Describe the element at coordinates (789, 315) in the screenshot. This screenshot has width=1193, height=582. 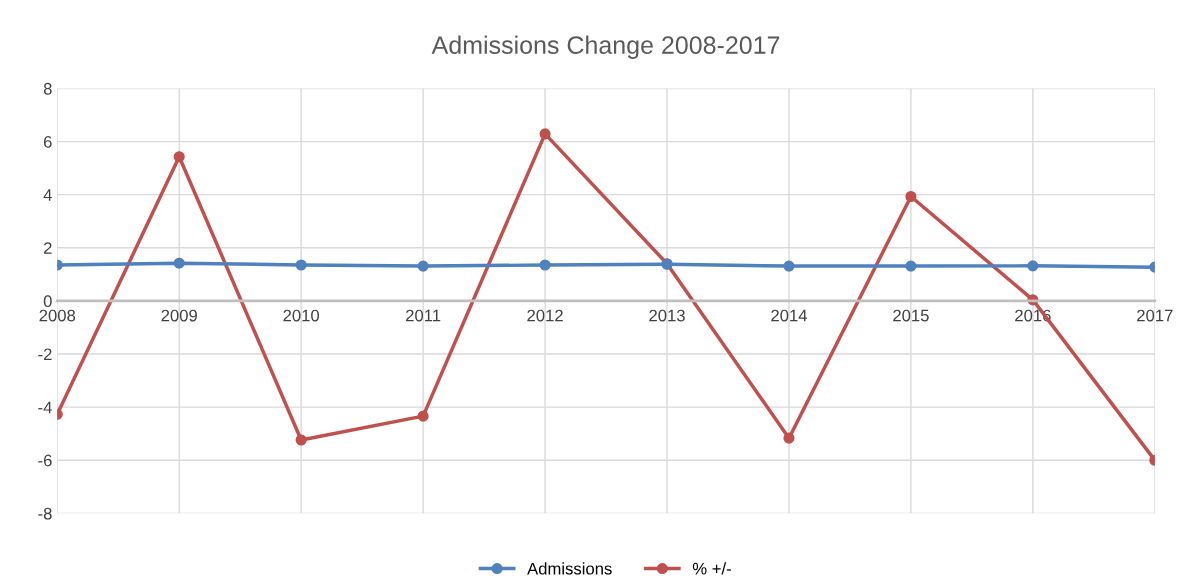
I see `x-tick-label: 2014` at that location.